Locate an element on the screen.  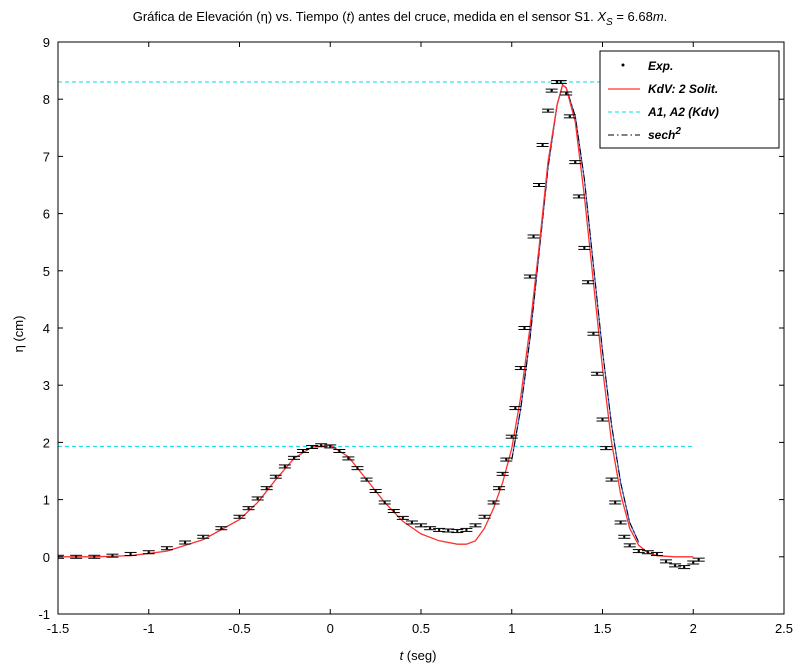
y-axis-label: η (cm) is located at coordinates (18, 334).